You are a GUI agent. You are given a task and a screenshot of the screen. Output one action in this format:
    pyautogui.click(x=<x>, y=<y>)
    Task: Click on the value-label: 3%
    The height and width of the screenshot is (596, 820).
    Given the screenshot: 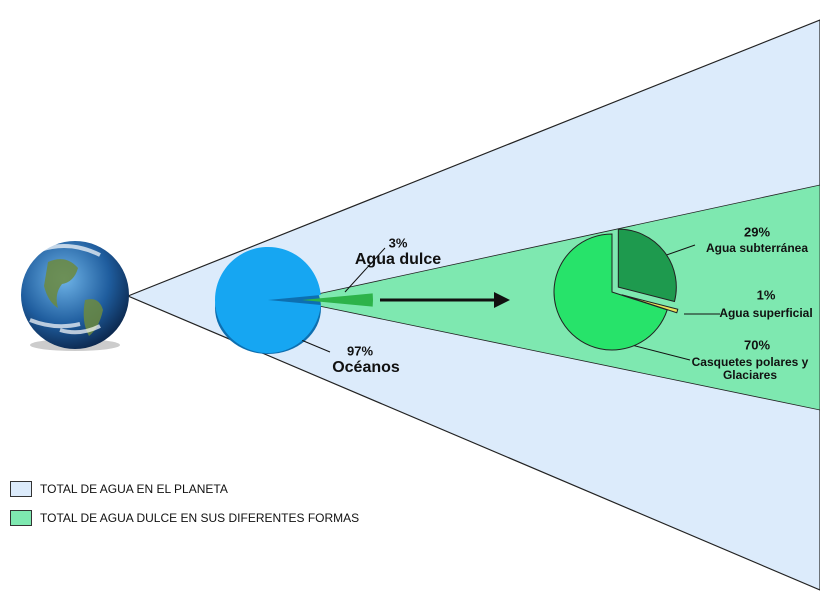 What is the action you would take?
    pyautogui.click(x=398, y=242)
    